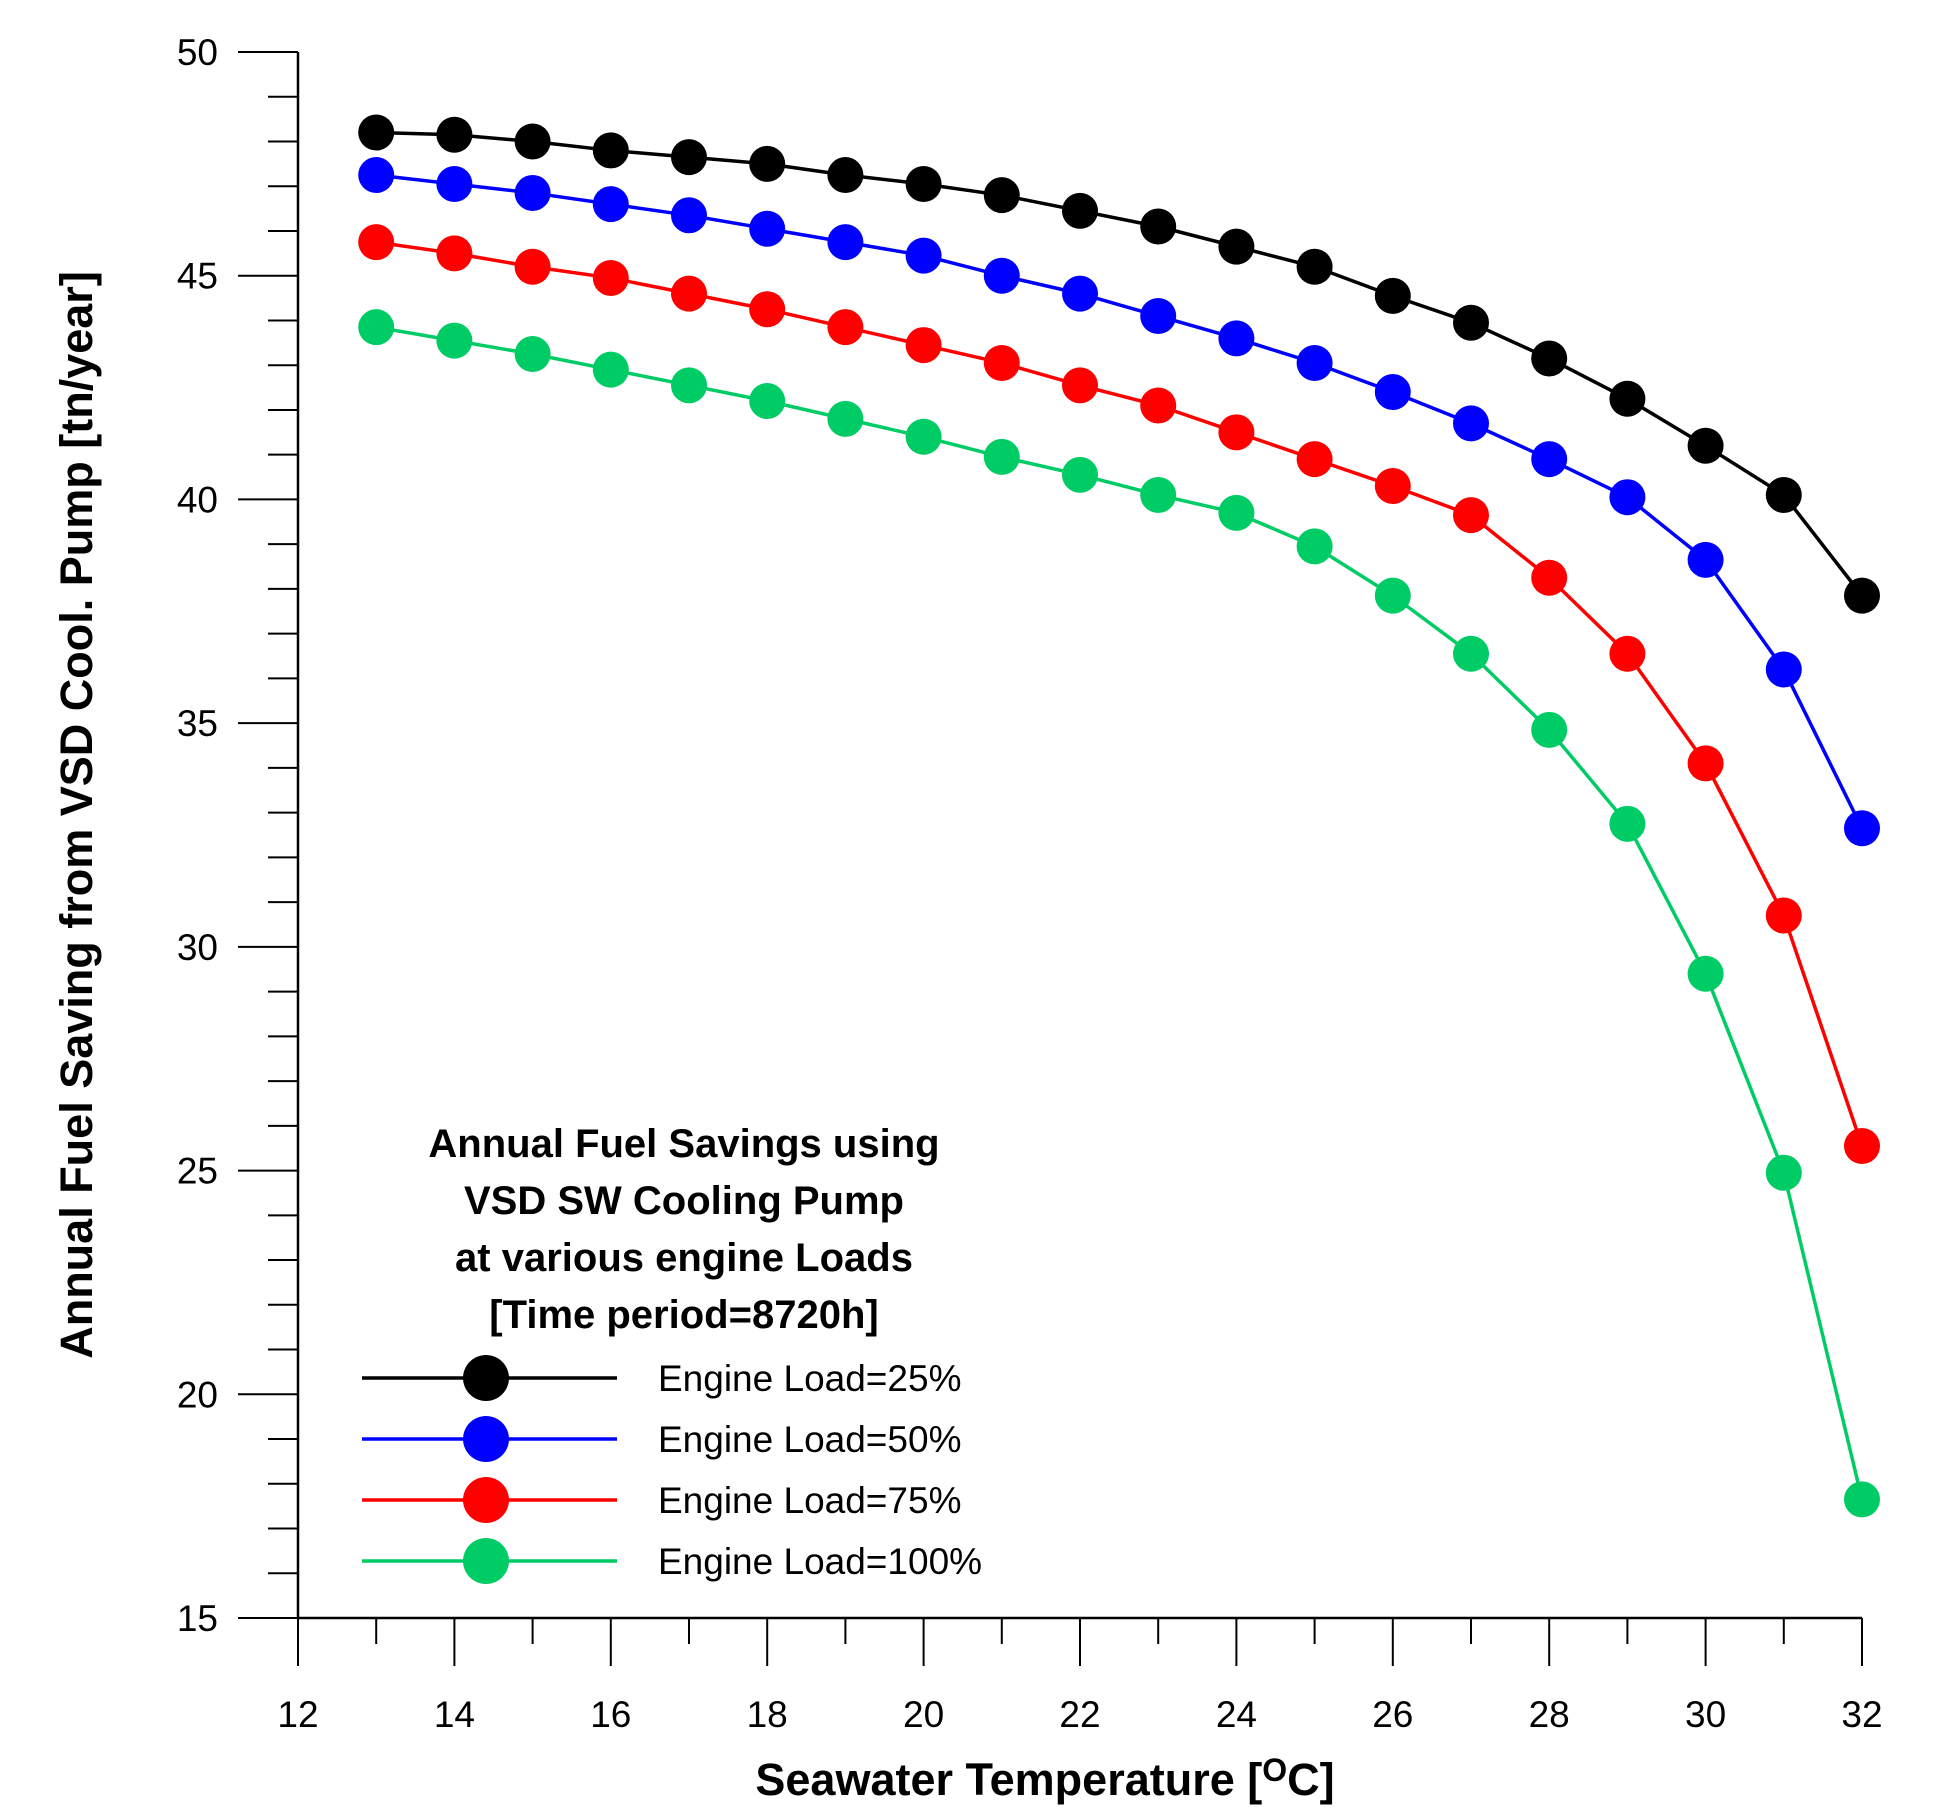 This screenshot has width=1935, height=1820. What do you see at coordinates (684, 1201) in the screenshot?
I see `legend-title-line-2: VSD SW Cooling Pump` at bounding box center [684, 1201].